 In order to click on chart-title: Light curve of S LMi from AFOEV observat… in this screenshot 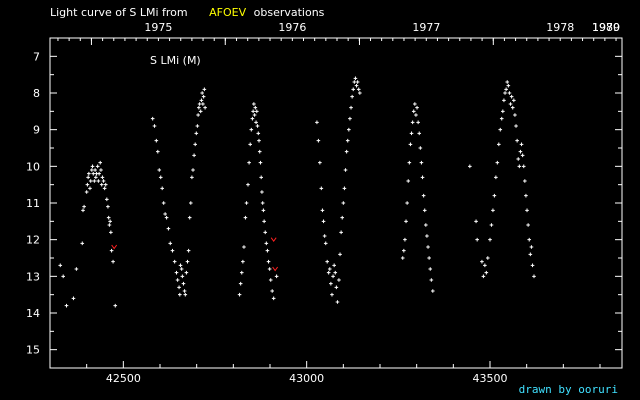, I will do `click(187, 12)`.